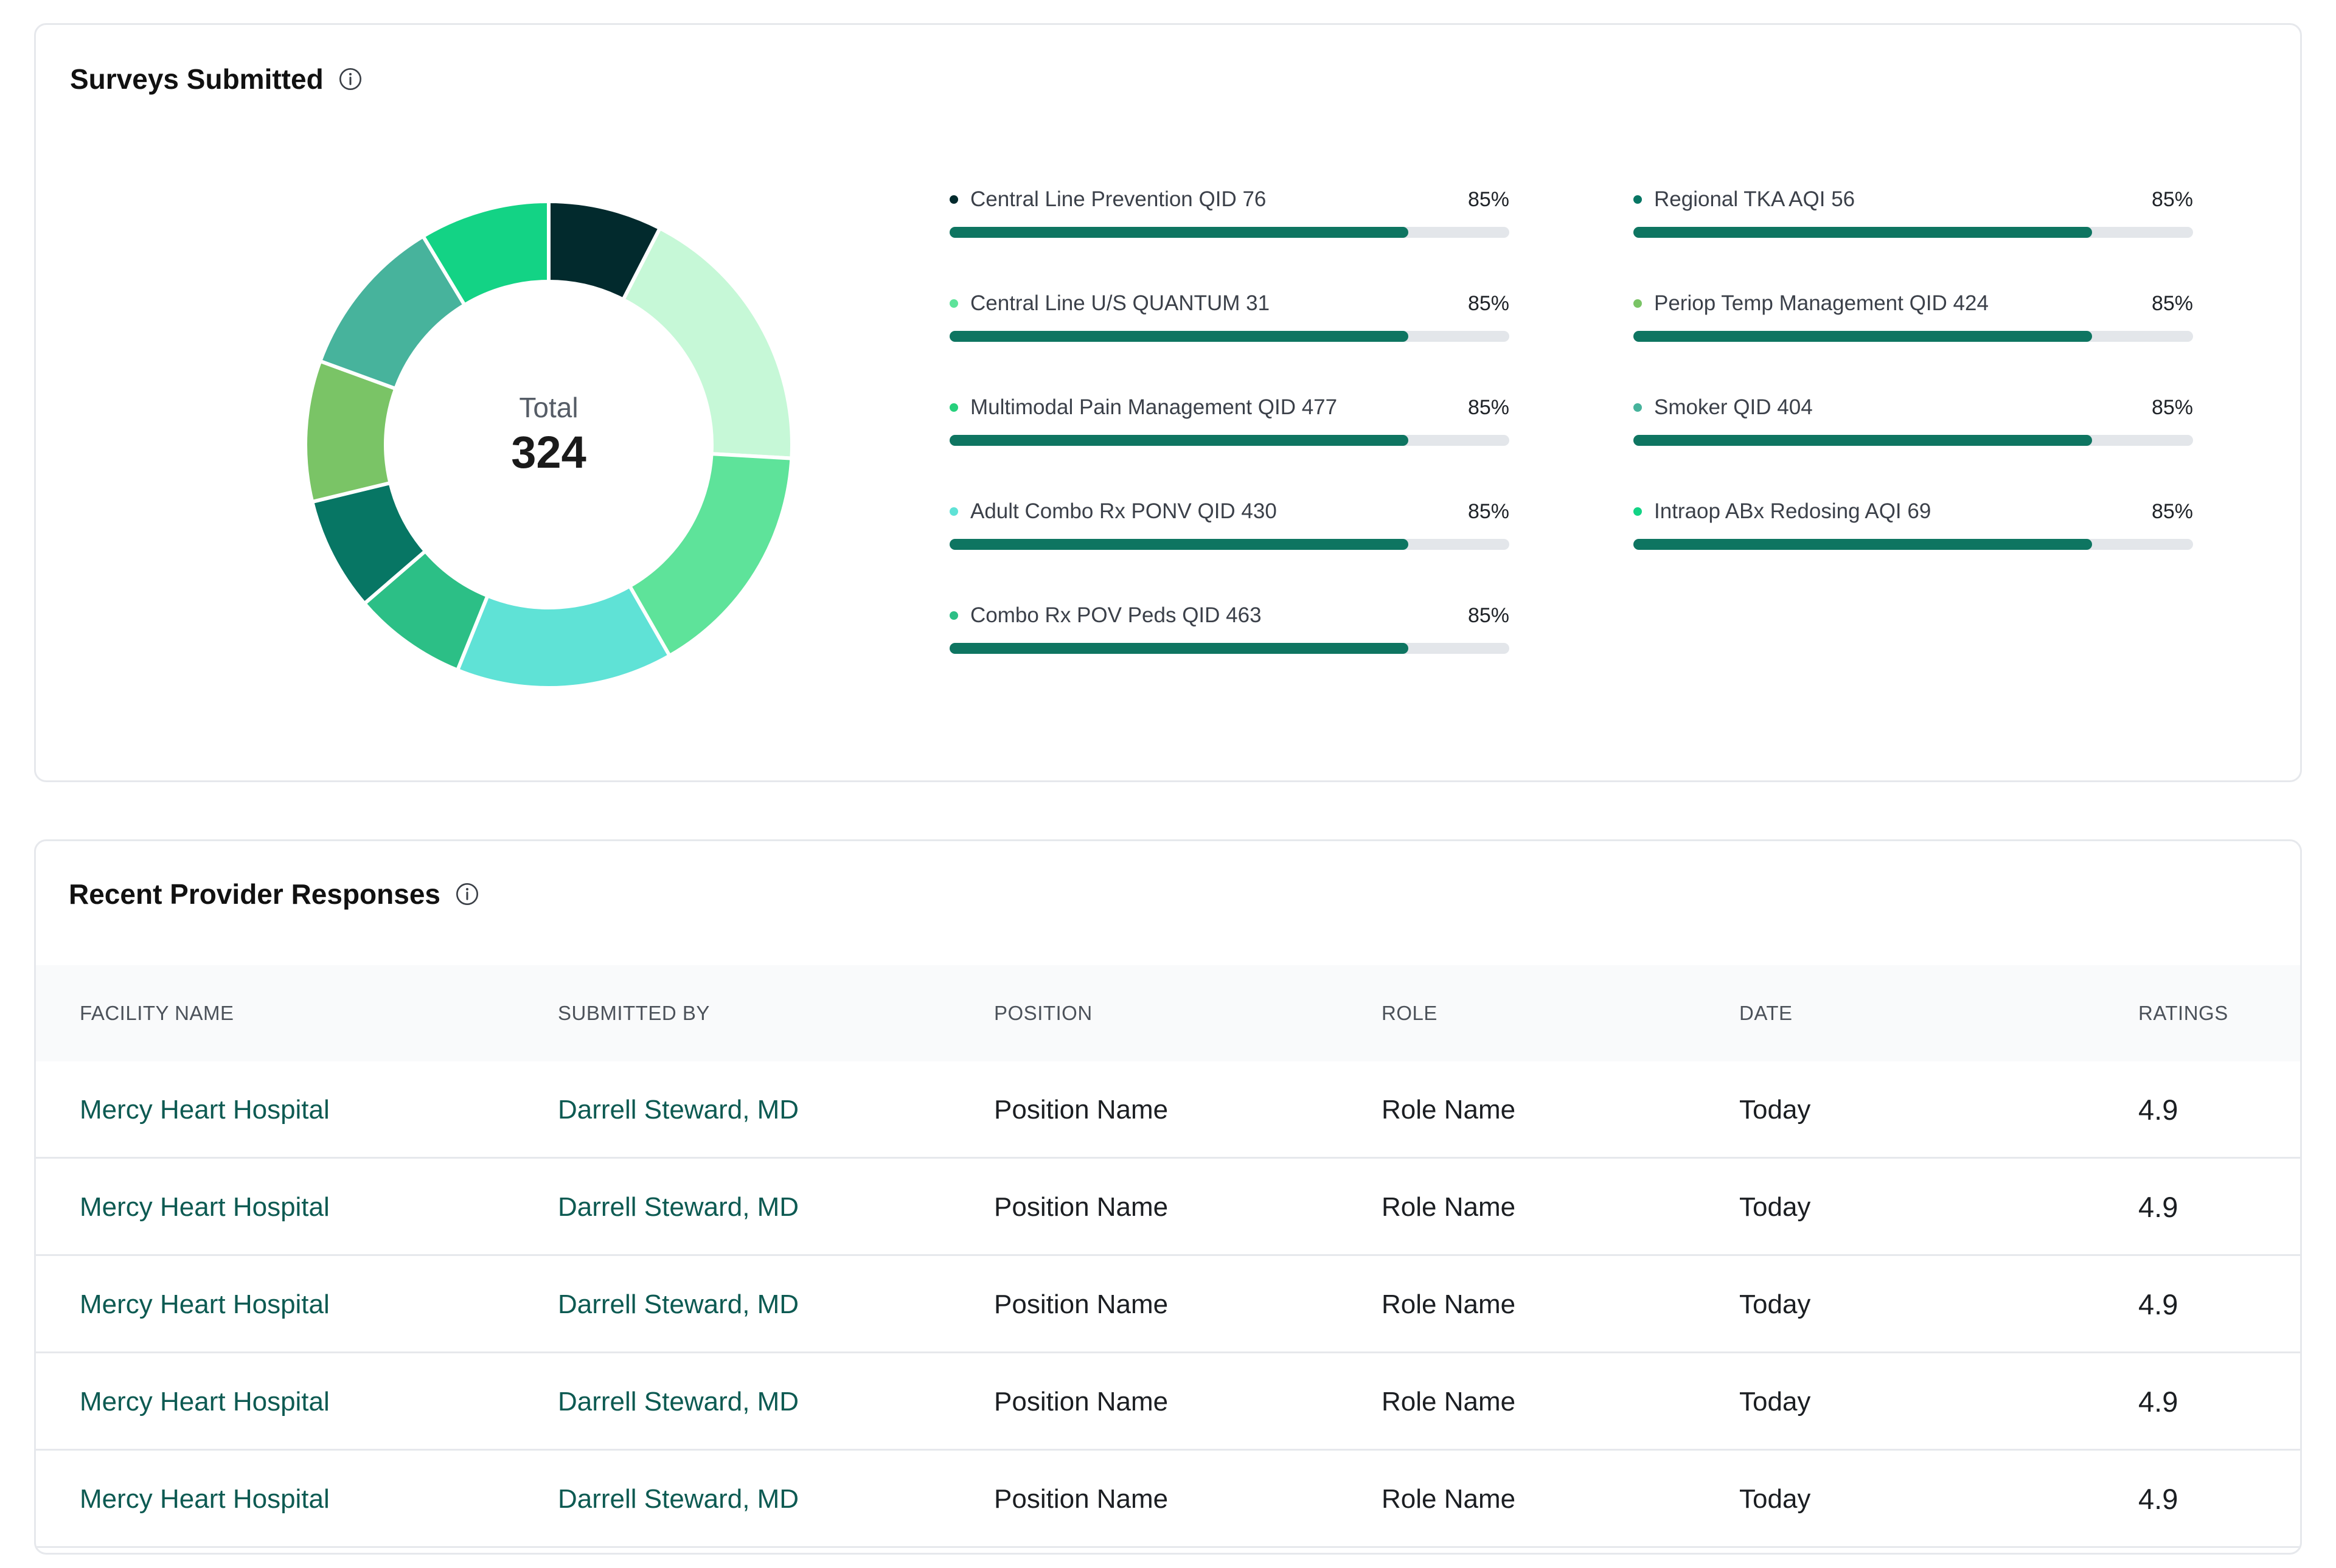  I want to click on donut-center: Total 324, so click(548, 445).